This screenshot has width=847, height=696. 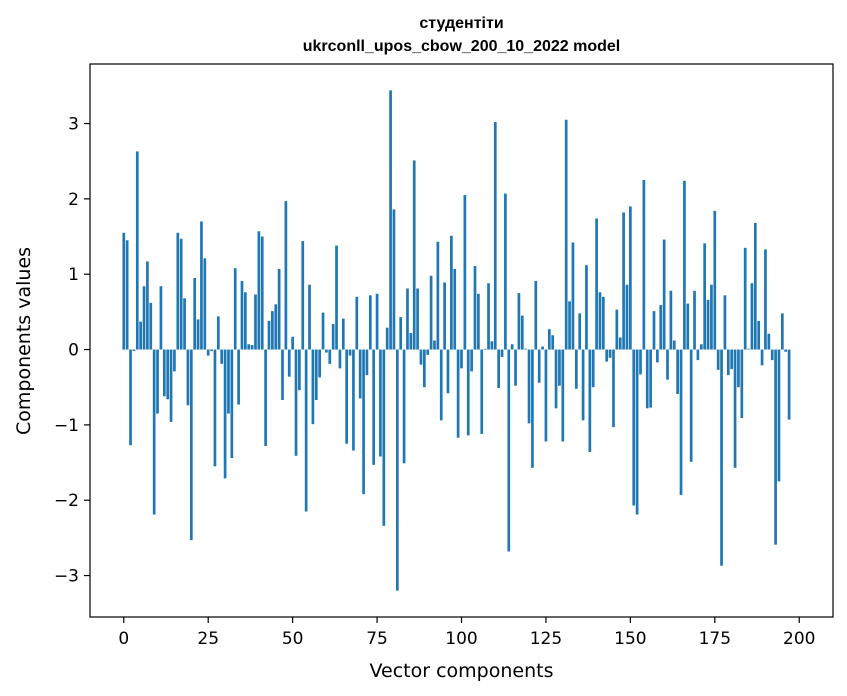 What do you see at coordinates (73, 275) in the screenshot?
I see `y-tick-label: 1` at bounding box center [73, 275].